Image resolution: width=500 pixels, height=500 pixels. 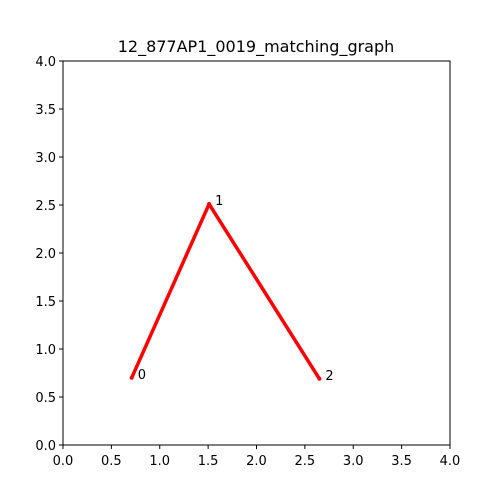 What do you see at coordinates (45, 446) in the screenshot?
I see `y-tick-label: 0.0` at bounding box center [45, 446].